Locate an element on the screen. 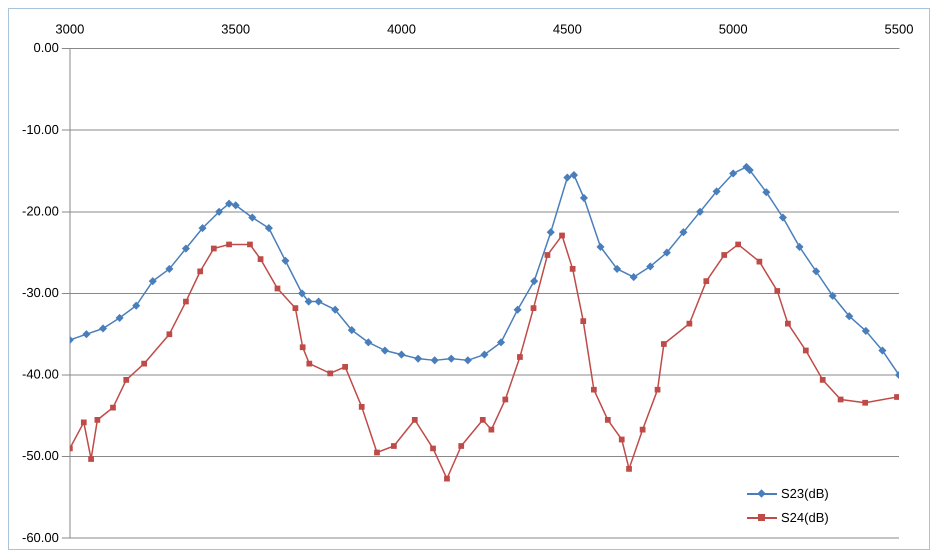  y-tick-label: -40.00 is located at coordinates (40, 374).